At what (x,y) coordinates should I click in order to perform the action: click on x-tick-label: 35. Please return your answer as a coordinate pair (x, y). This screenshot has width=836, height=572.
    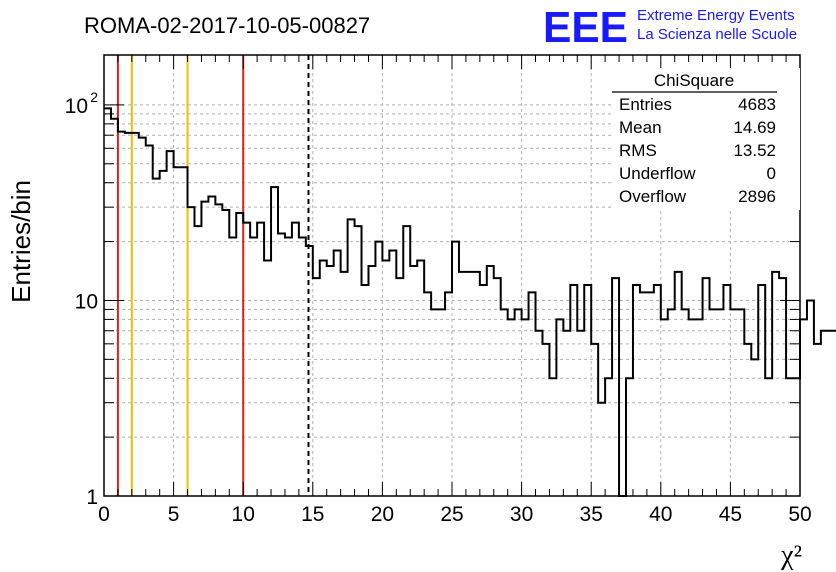
    Looking at the image, I should click on (591, 514).